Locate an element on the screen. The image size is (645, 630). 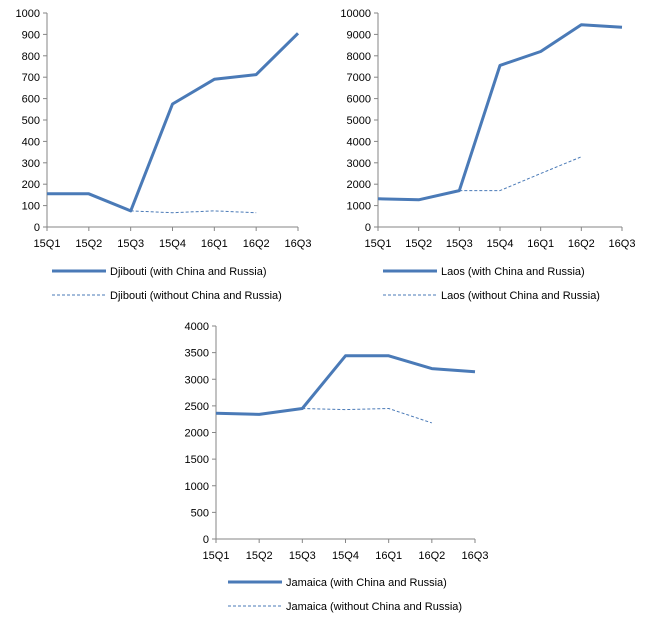
y-tick-label: 1500 is located at coordinates (197, 460).